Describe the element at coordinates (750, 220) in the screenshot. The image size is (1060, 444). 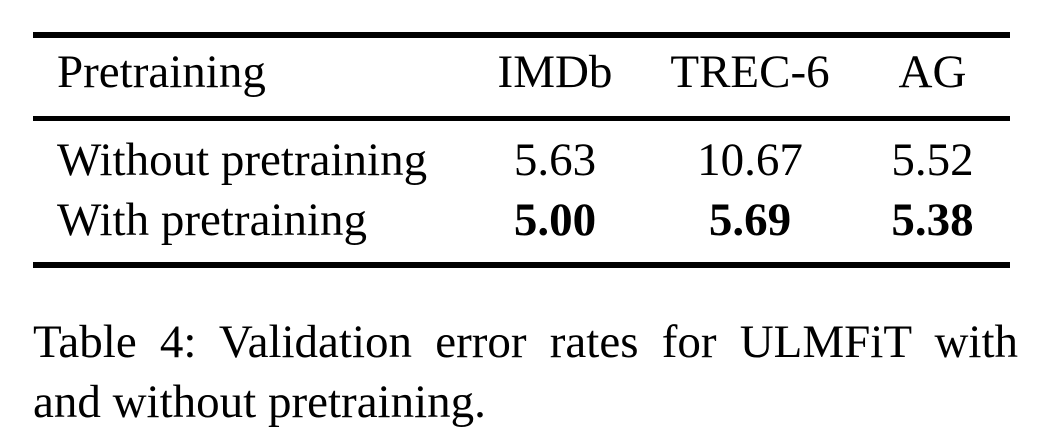
I see `cell-trec6-with: 5.69` at that location.